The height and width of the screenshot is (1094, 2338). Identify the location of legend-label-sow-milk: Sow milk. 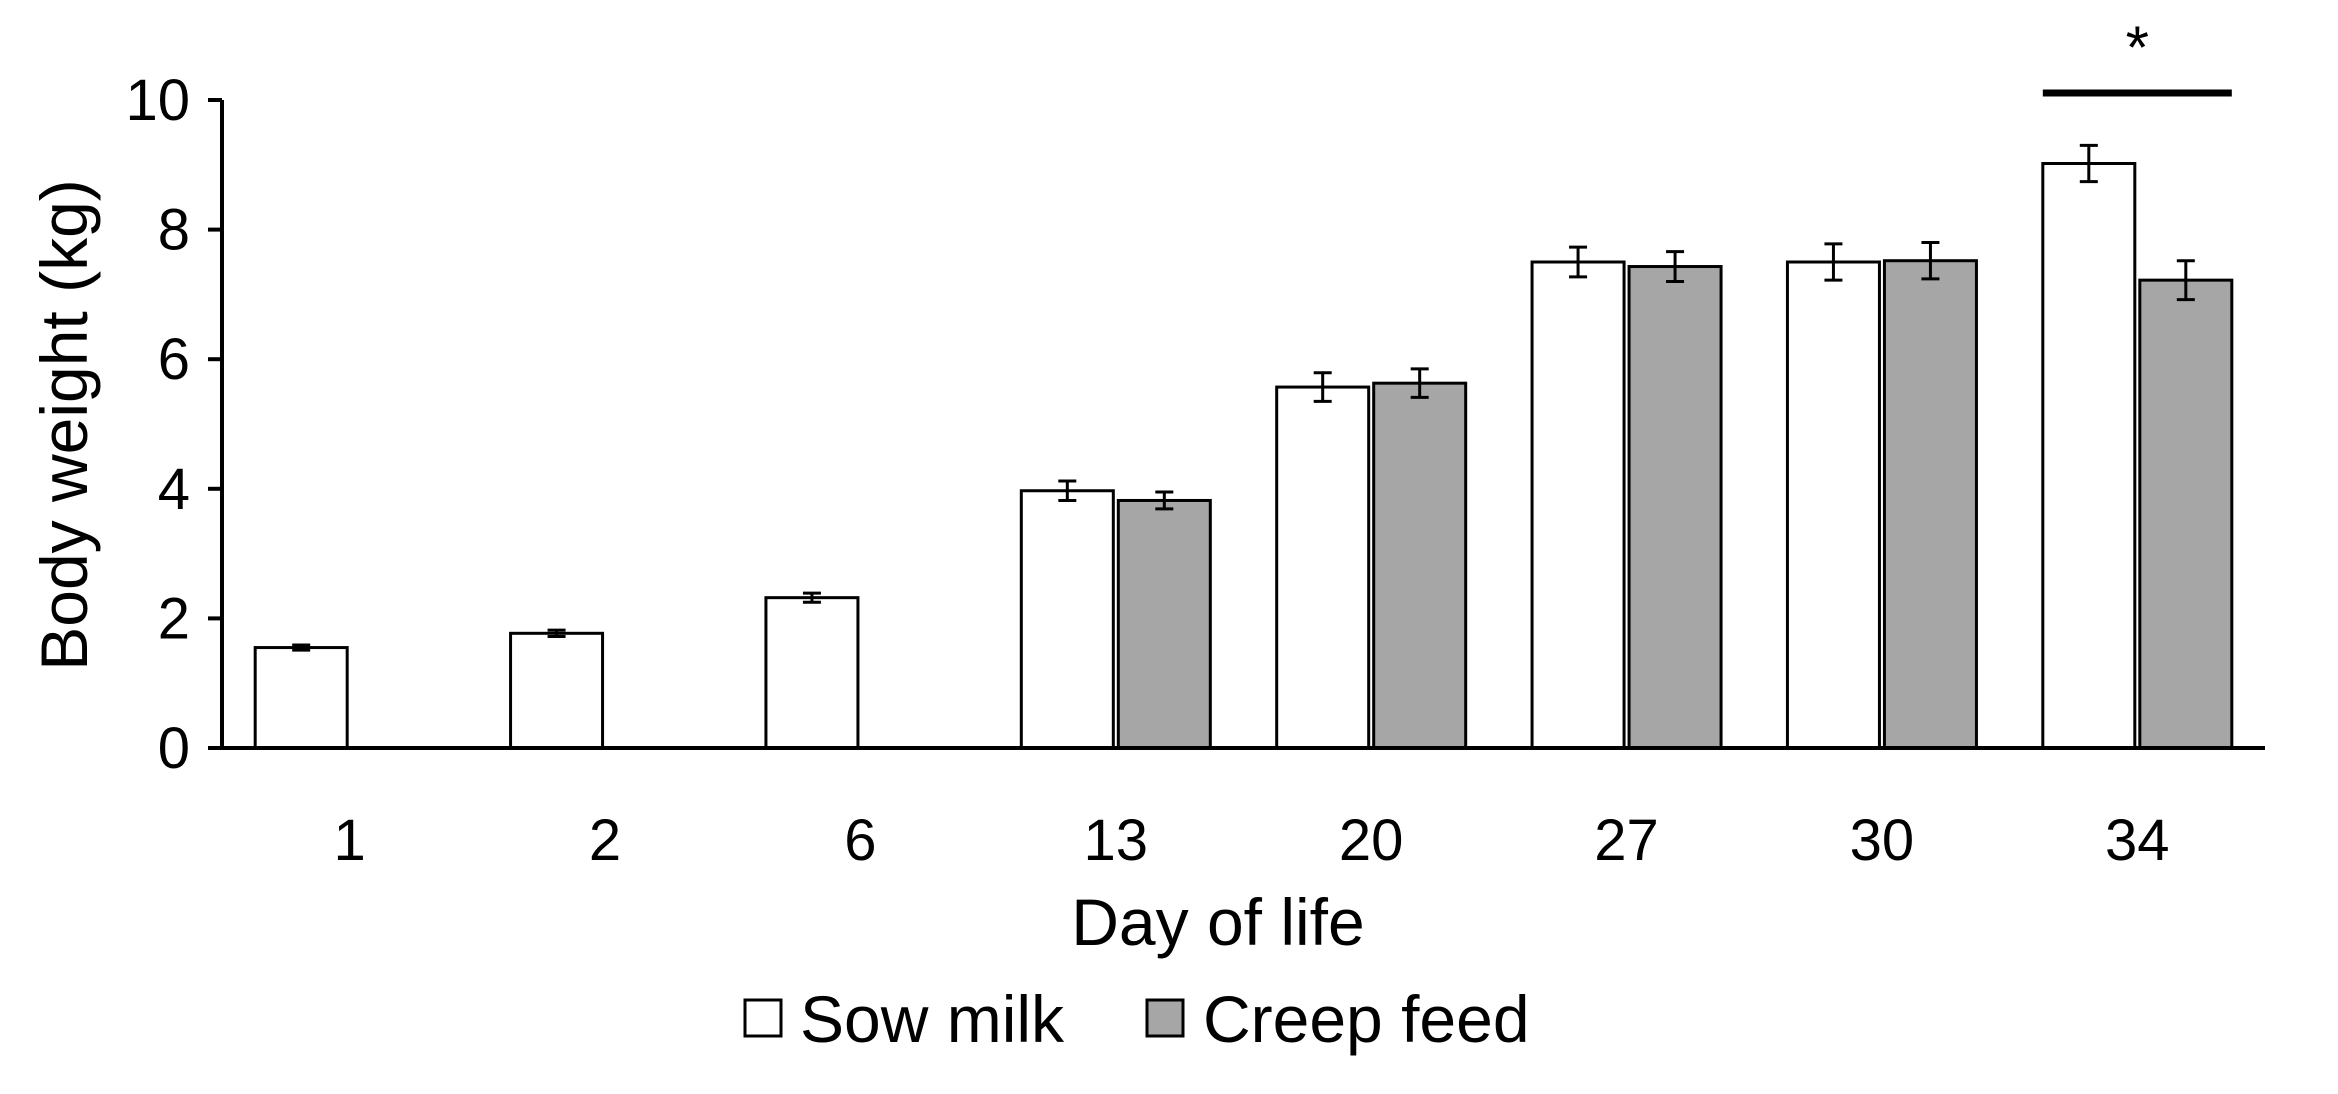
(932, 1019).